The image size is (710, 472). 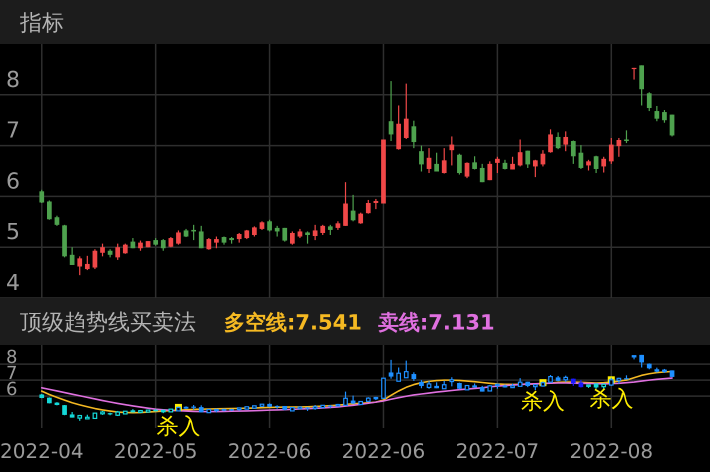 I want to click on x-tick-label: 2022-07, so click(x=498, y=451).